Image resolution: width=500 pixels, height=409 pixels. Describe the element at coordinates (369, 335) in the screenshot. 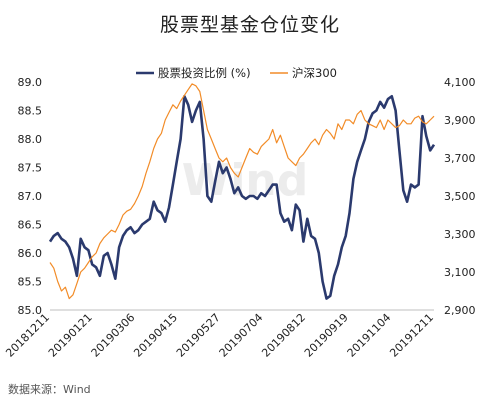

I see `x-axis-tick-label: 20191104` at that location.